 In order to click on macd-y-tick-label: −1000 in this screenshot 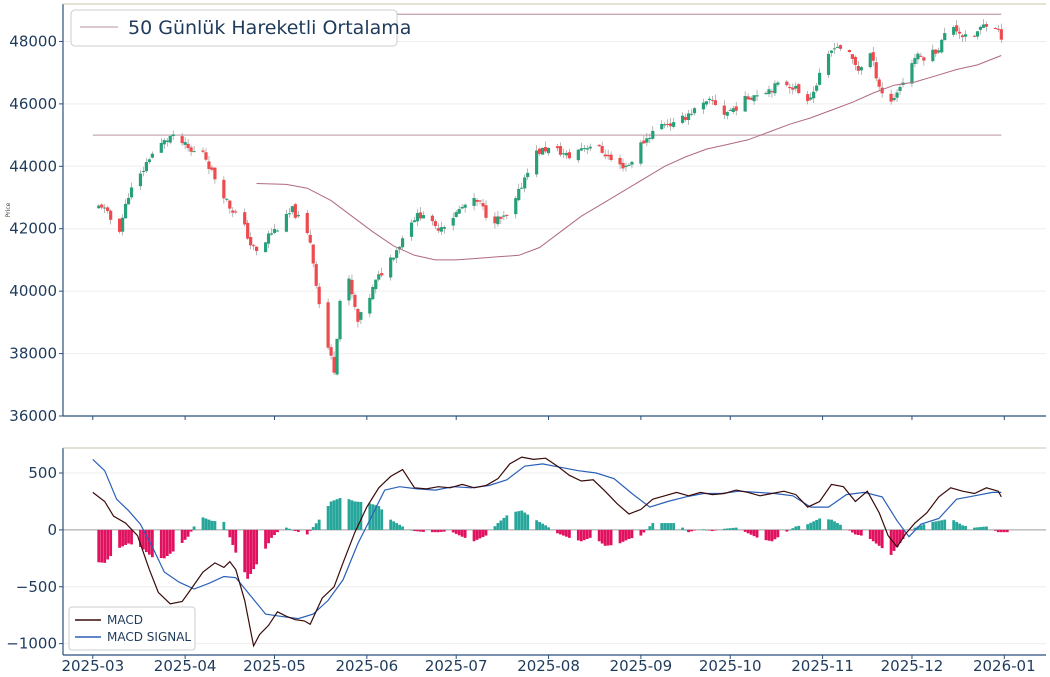, I will do `click(31, 644)`.